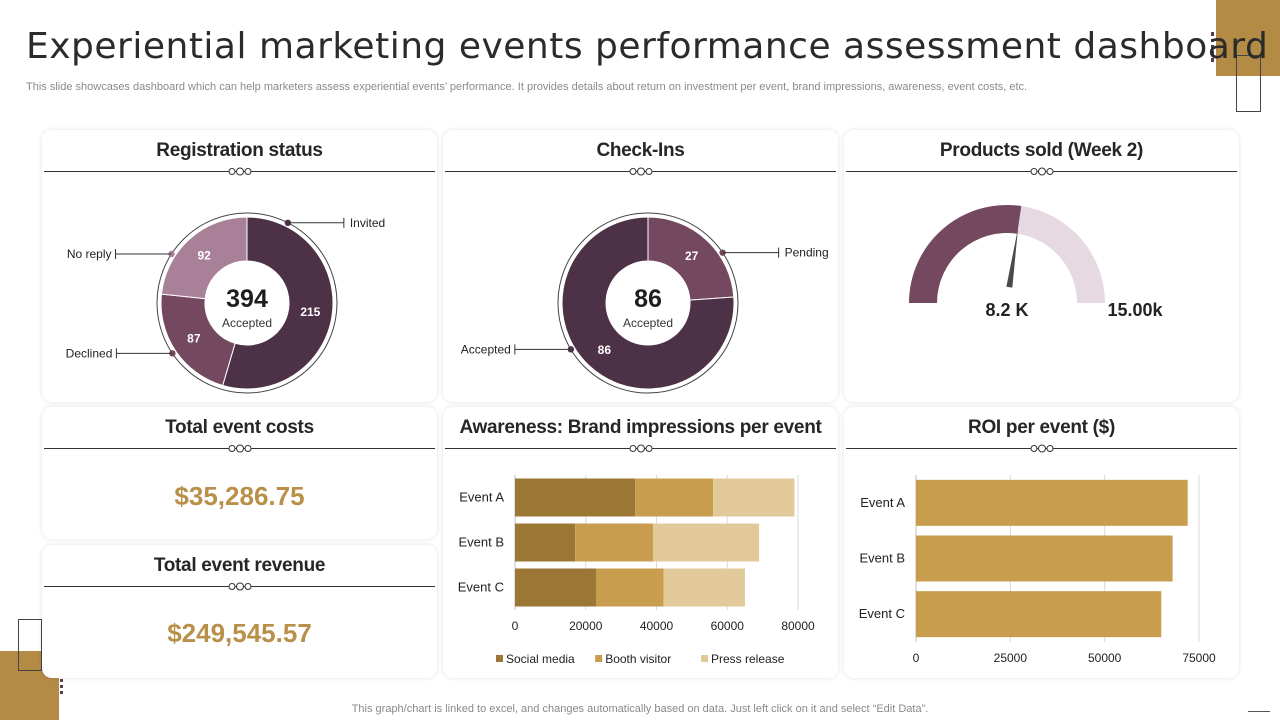  What do you see at coordinates (310, 312) in the screenshot?
I see `slice-value-label: 215` at bounding box center [310, 312].